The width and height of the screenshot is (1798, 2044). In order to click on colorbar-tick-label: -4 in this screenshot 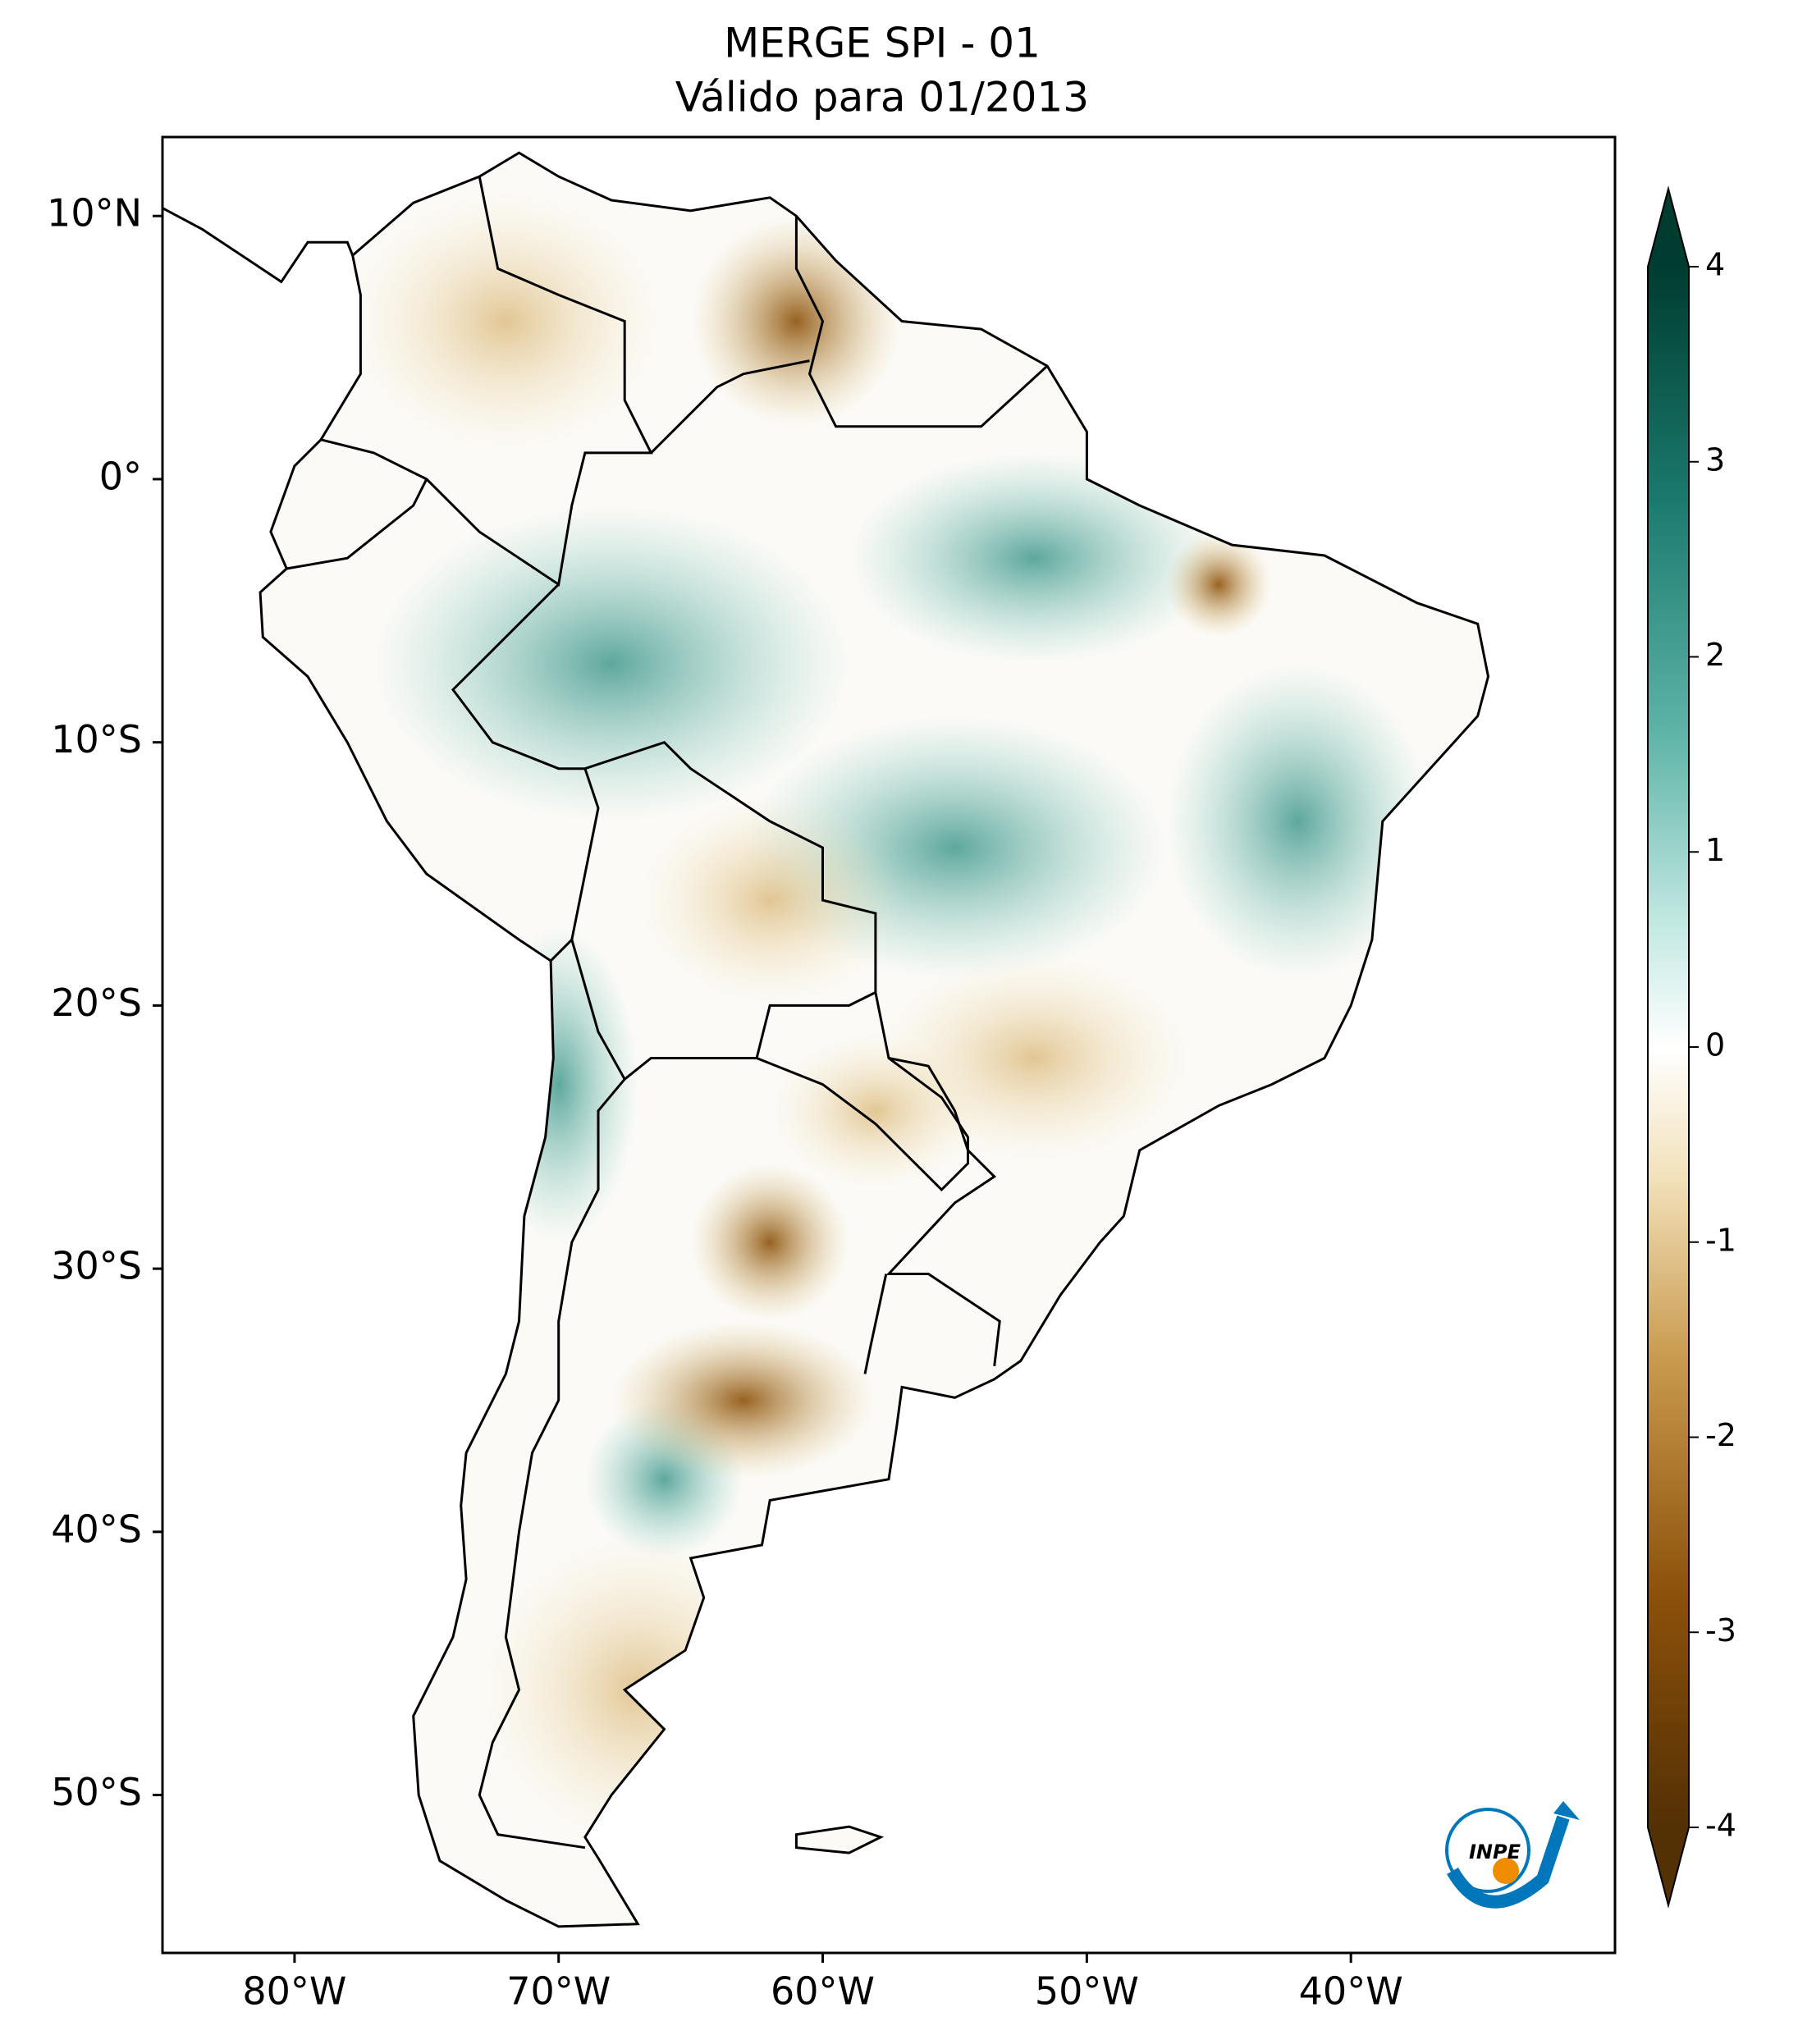, I will do `click(1720, 1826)`.